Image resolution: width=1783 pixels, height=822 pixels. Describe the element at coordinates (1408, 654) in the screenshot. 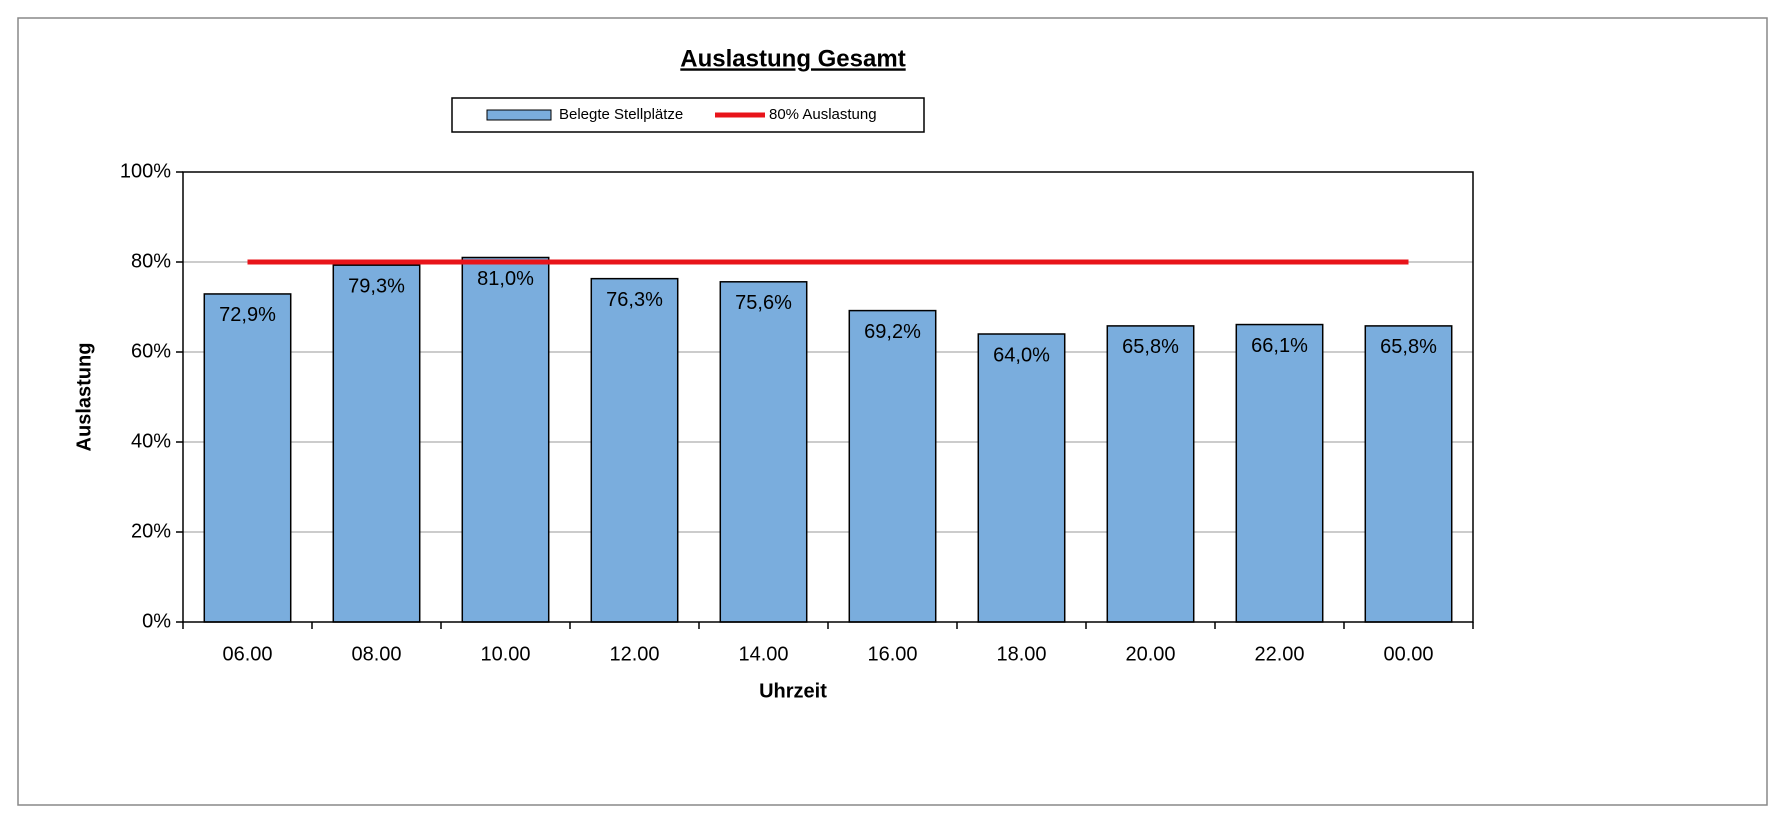

I see `x-tick-label: 00.00` at that location.